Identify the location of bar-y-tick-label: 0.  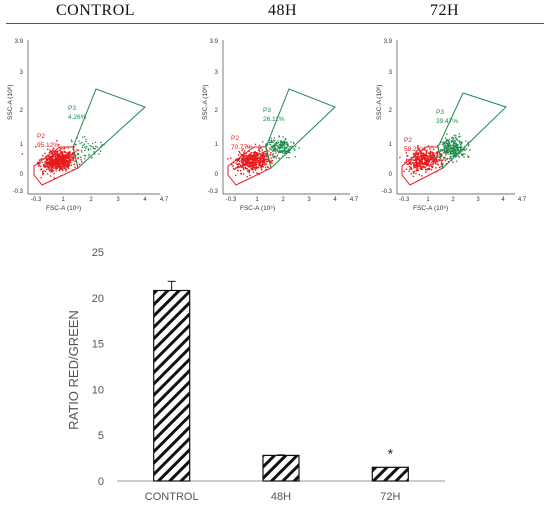
(101, 482).